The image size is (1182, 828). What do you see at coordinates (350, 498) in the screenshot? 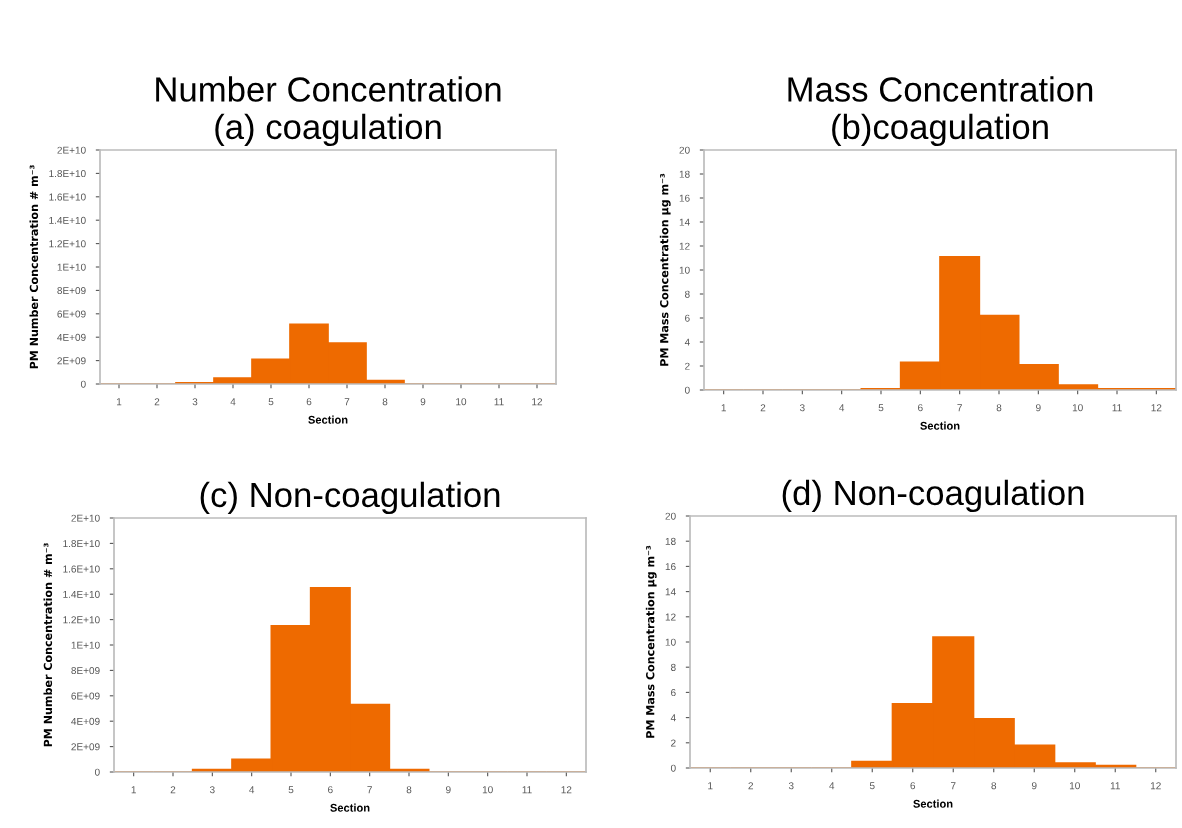
I see `chart-title: (c) Non-coagulation` at bounding box center [350, 498].